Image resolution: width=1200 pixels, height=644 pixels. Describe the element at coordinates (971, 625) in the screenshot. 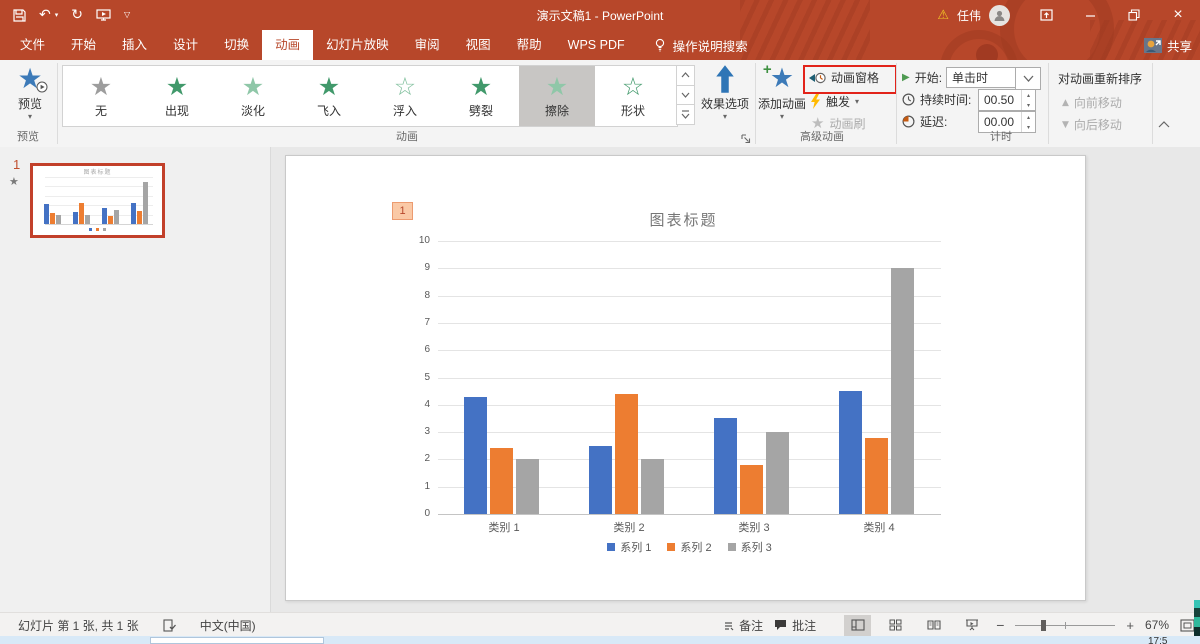

I see `slideshow-view-button` at that location.